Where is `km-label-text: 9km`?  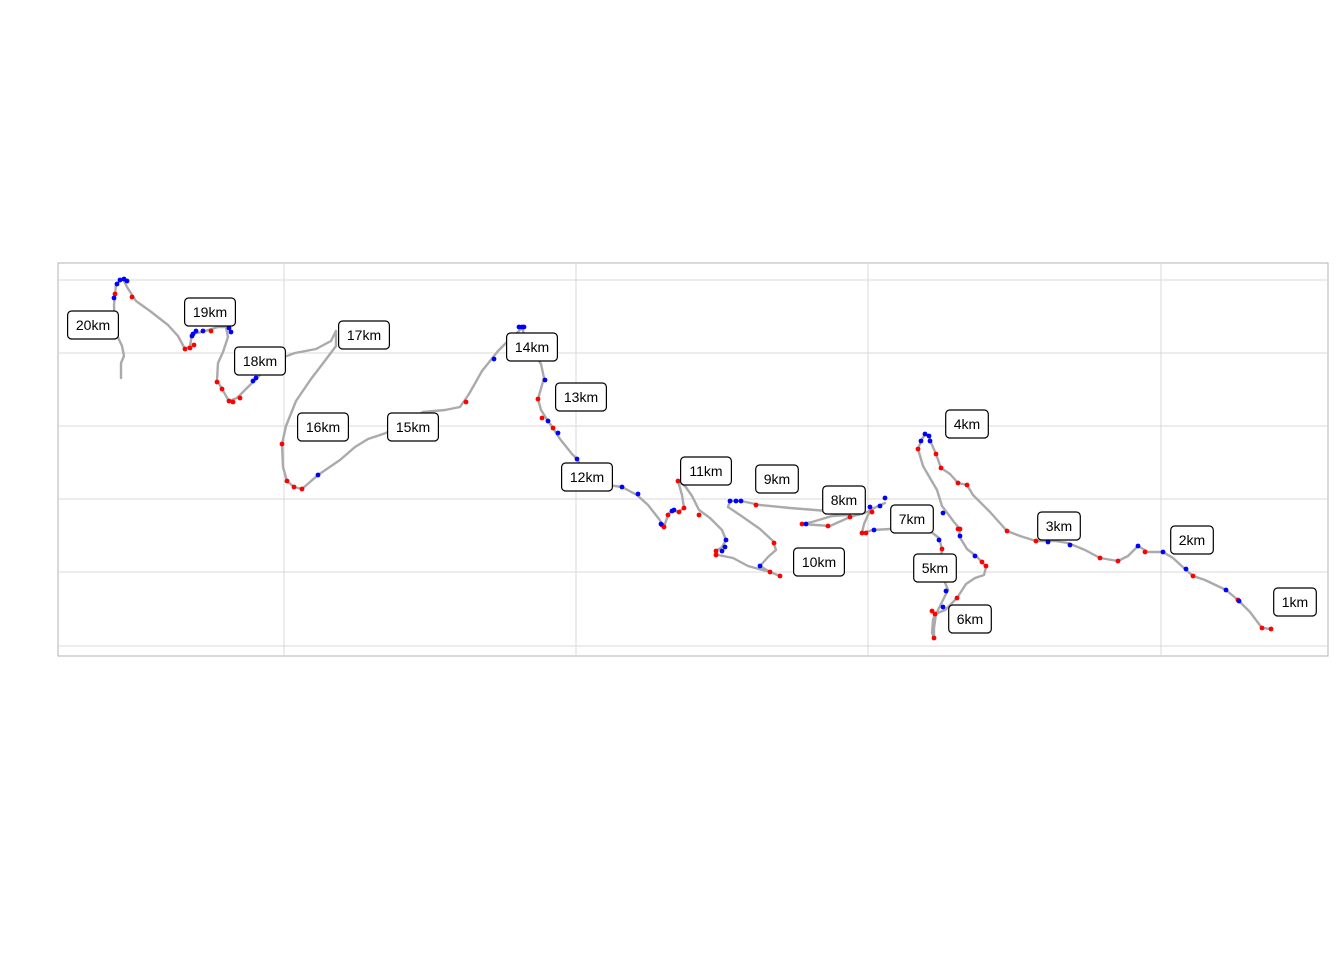 km-label-text: 9km is located at coordinates (777, 479).